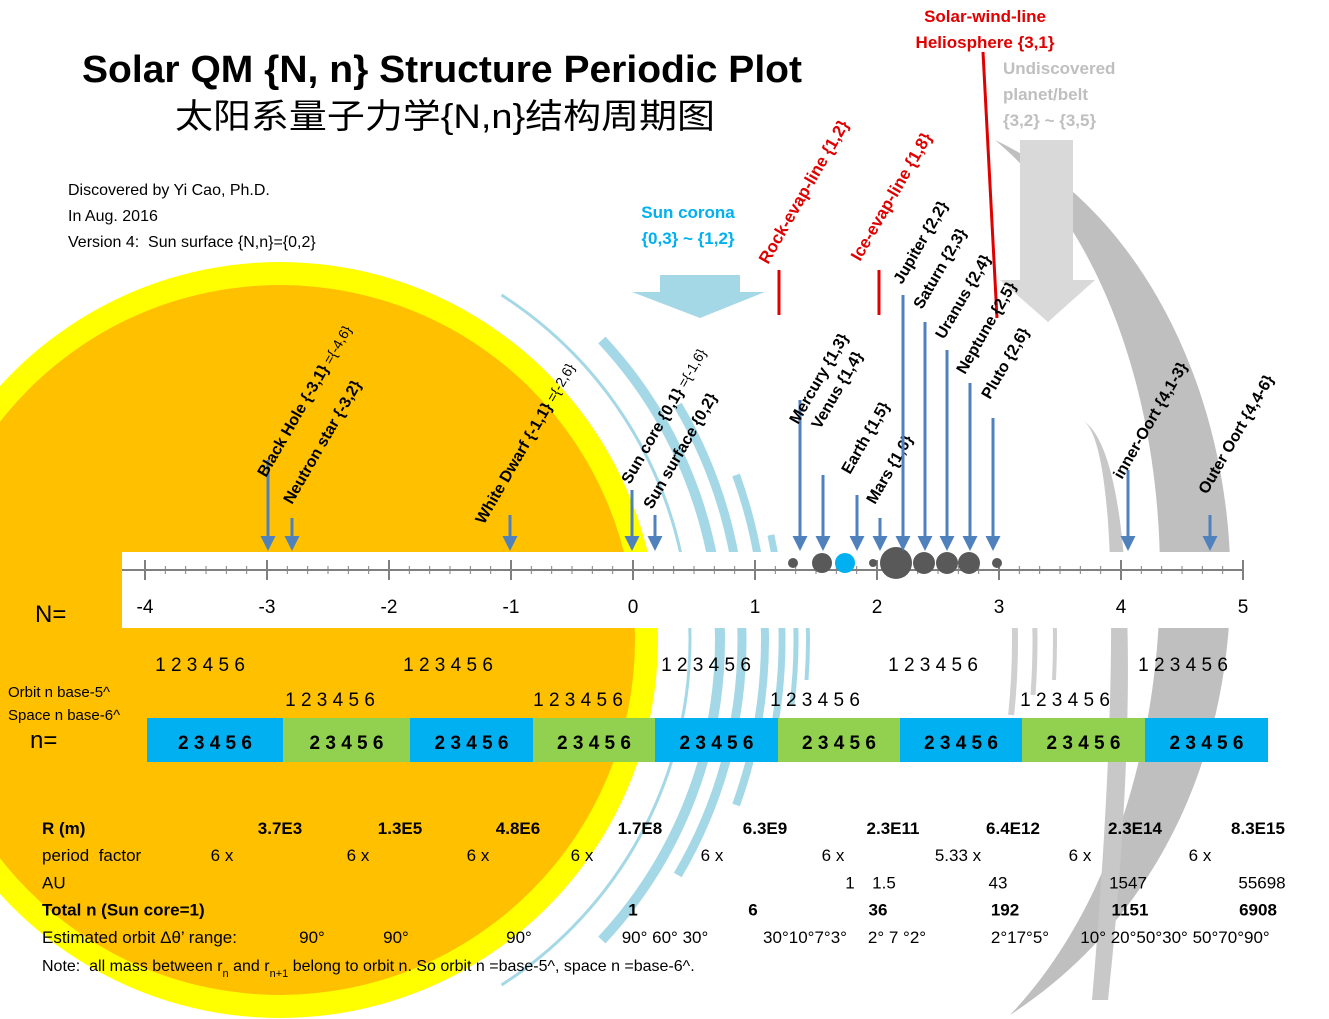 The height and width of the screenshot is (1019, 1329). What do you see at coordinates (132, 966) in the screenshot?
I see `note-text: Note: all mass between r` at bounding box center [132, 966].